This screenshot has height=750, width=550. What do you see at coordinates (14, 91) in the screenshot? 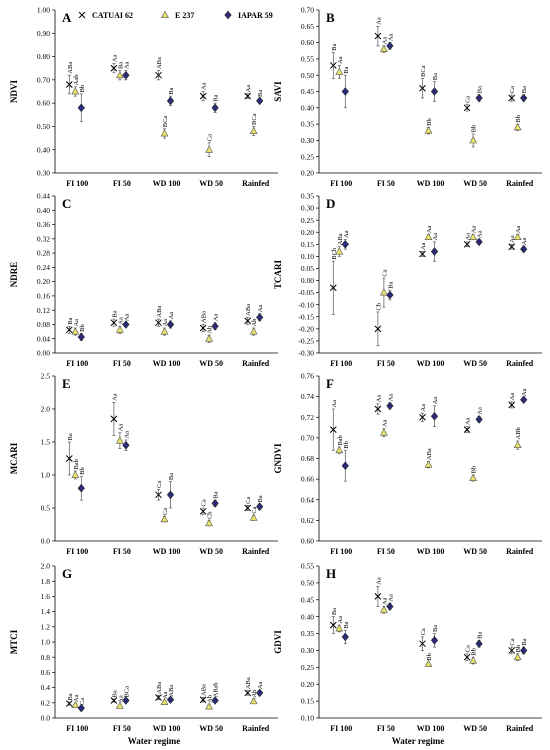
I see `y-axis-label: NDVI` at bounding box center [14, 91].